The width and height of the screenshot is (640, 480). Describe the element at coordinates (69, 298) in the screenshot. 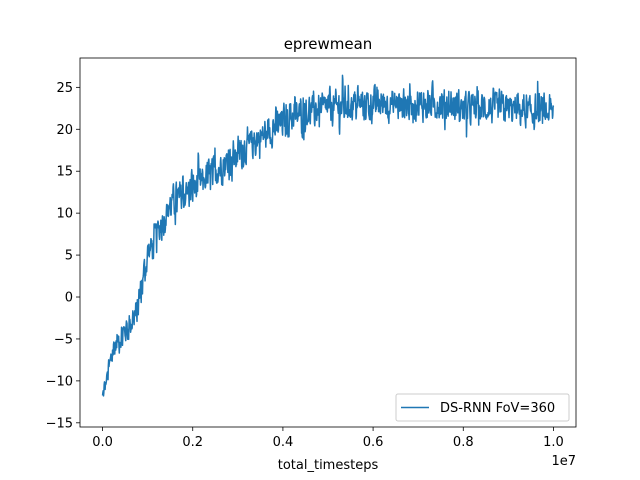

I see `y-tick-label: 0` at that location.